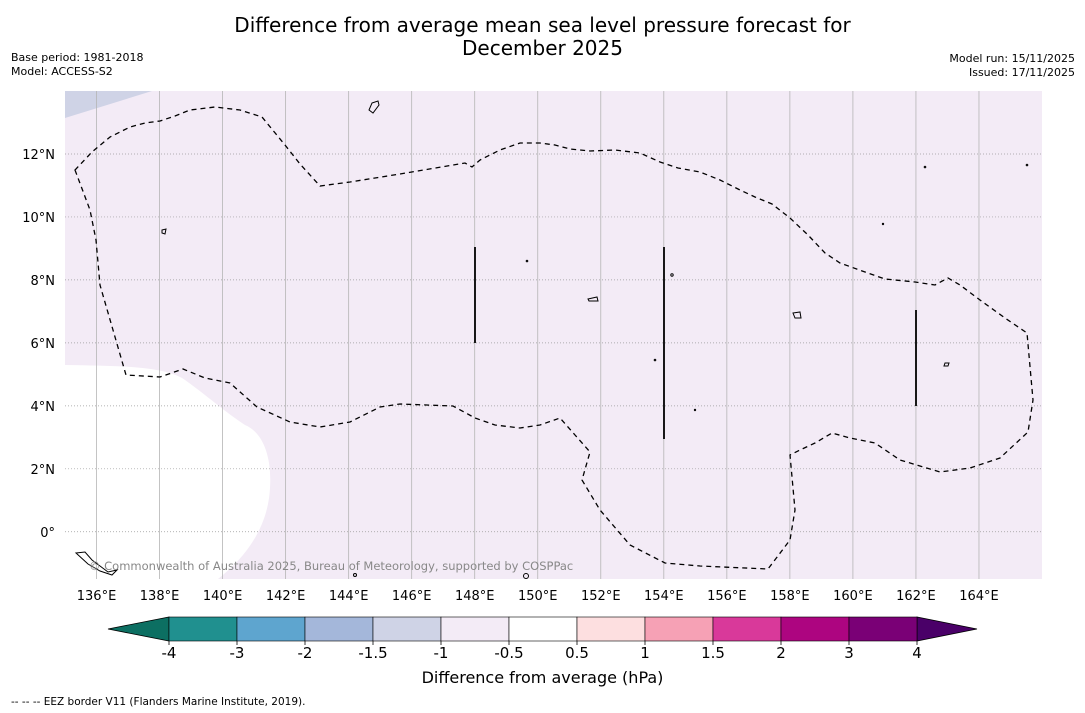 This screenshot has height=713, width=1085. Describe the element at coordinates (412, 596) in the screenshot. I see `lon-tick-label: 146°E` at that location.